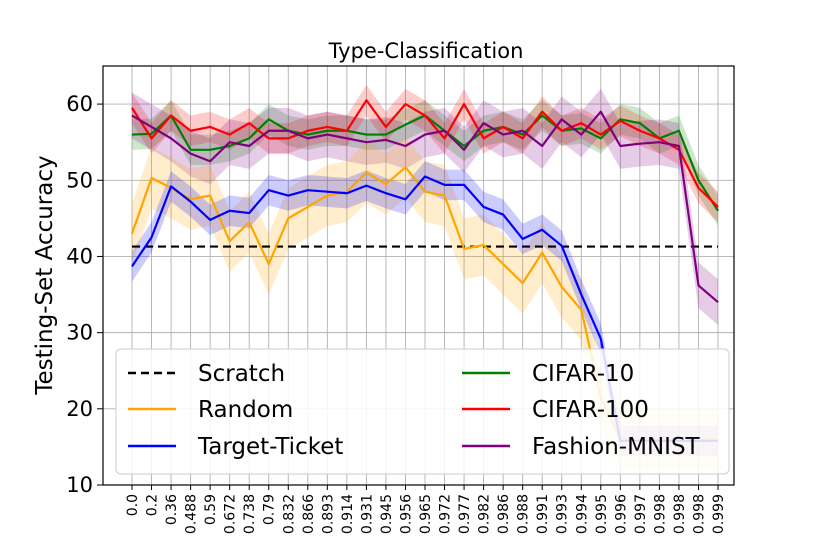 This screenshot has height=554, width=830. What do you see at coordinates (172, 509) in the screenshot?
I see `x-tick-label: 0.36` at bounding box center [172, 509].